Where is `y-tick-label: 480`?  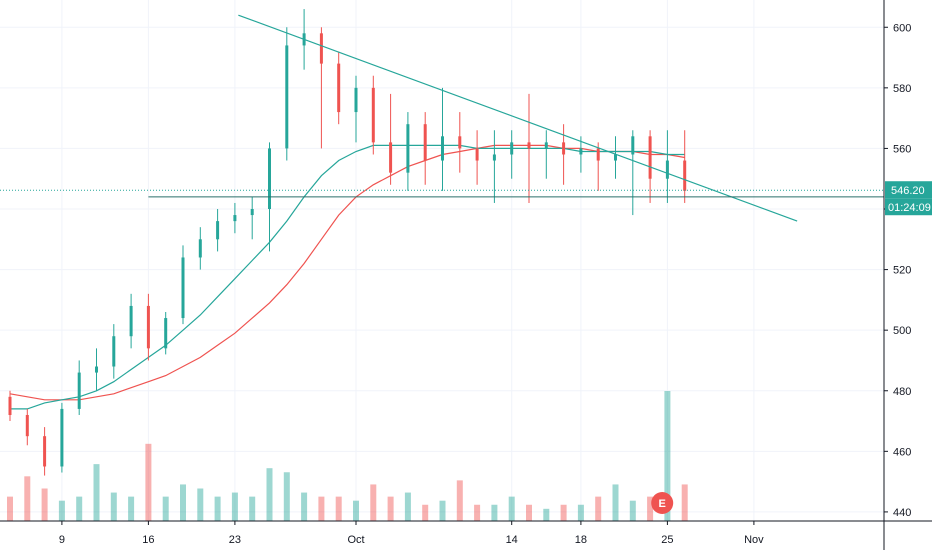 y-tick-label: 480 is located at coordinates (902, 392).